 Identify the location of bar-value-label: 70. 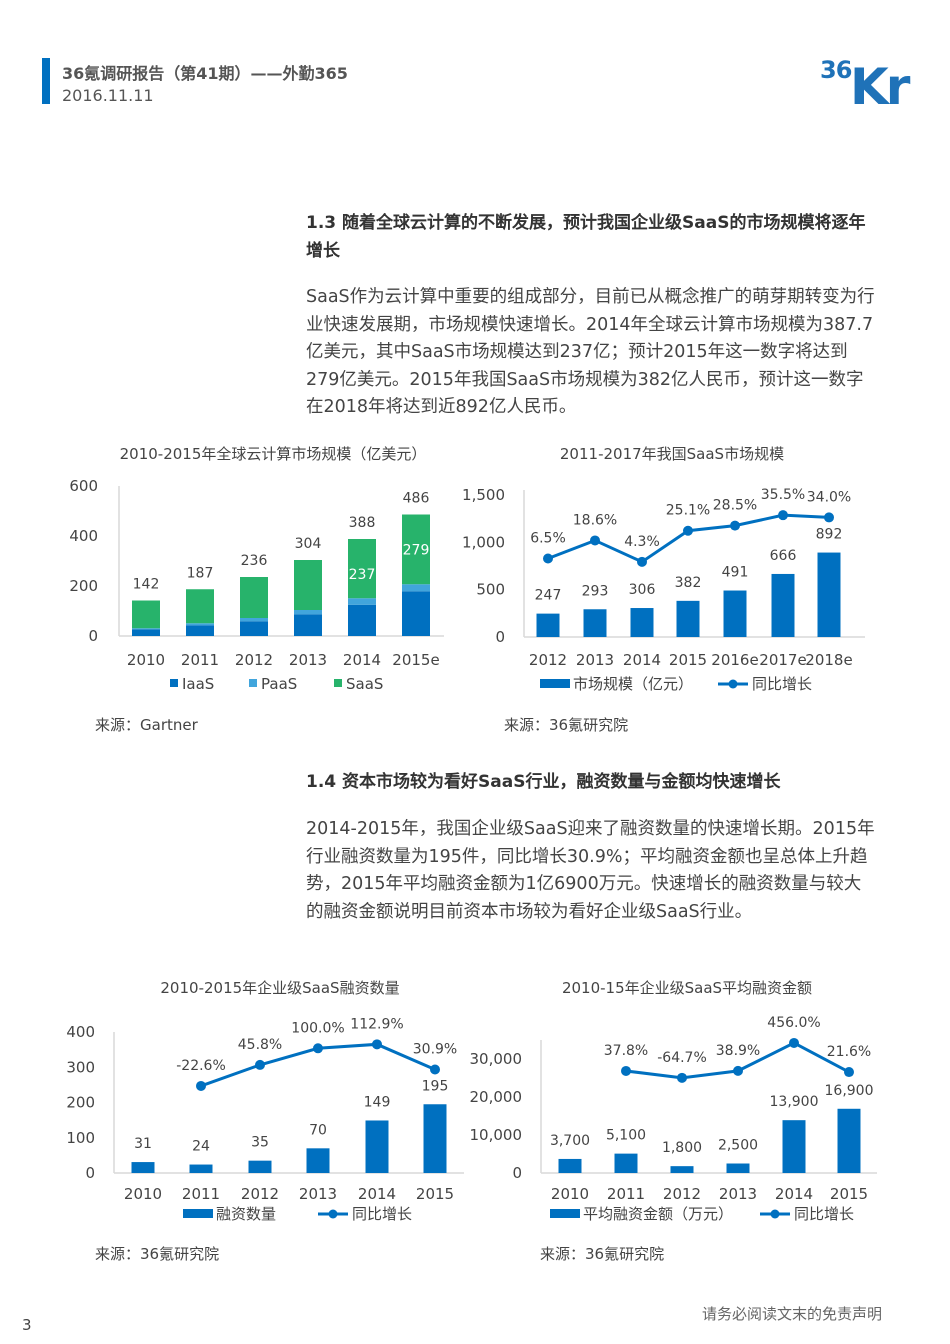
(318, 1130).